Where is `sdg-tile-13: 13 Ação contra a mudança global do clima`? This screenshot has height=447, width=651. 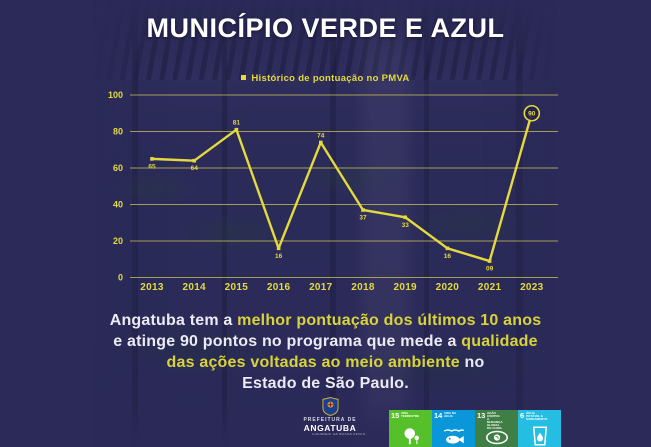 sdg-tile-13: 13 Ação contra a mudança global do clima is located at coordinates (496, 428).